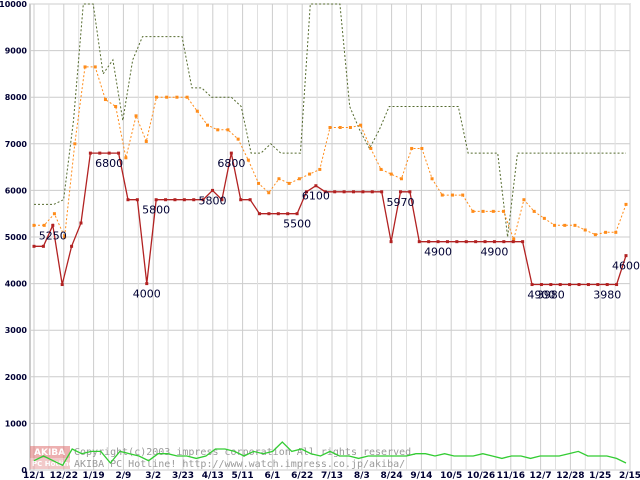 This screenshot has width=640, height=480. I want to click on akiba-logo: AKIBA PC Hotline!, so click(53, 457).